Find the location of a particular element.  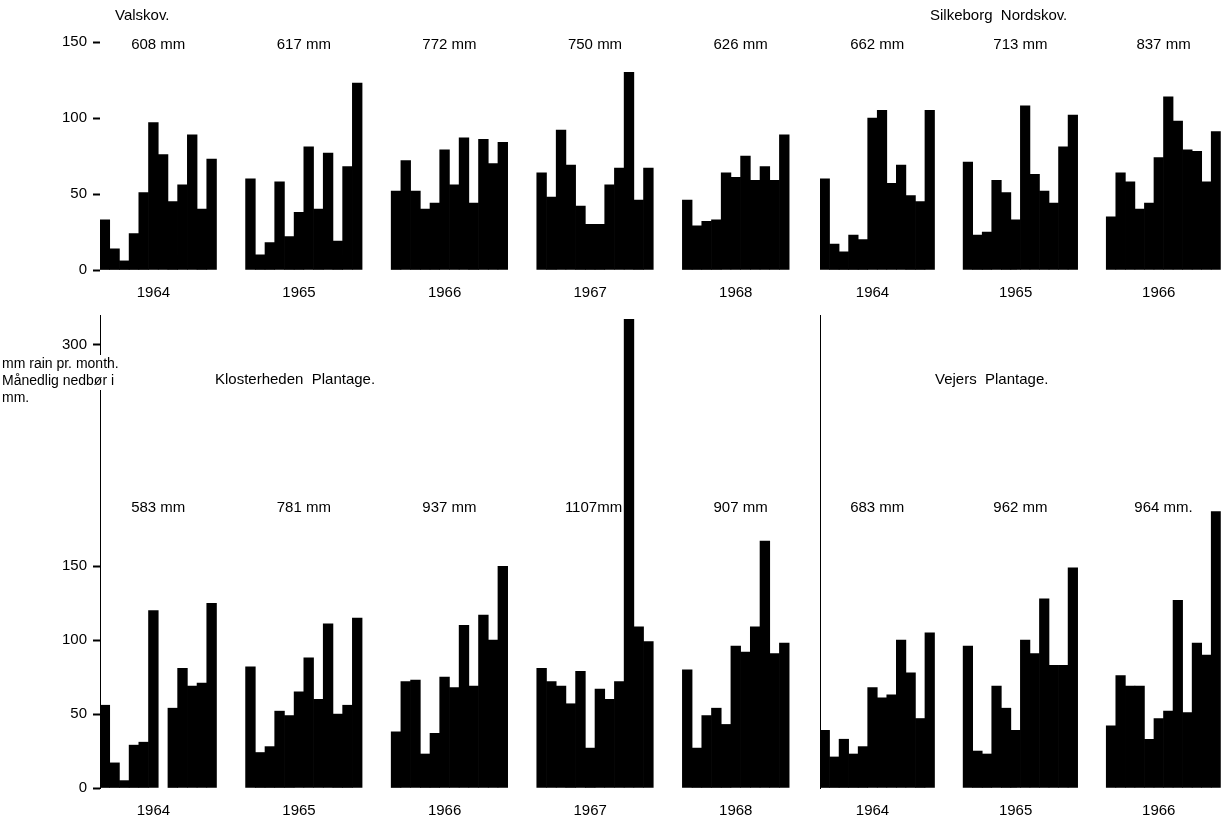

annotation: 1107mm is located at coordinates (593, 507).